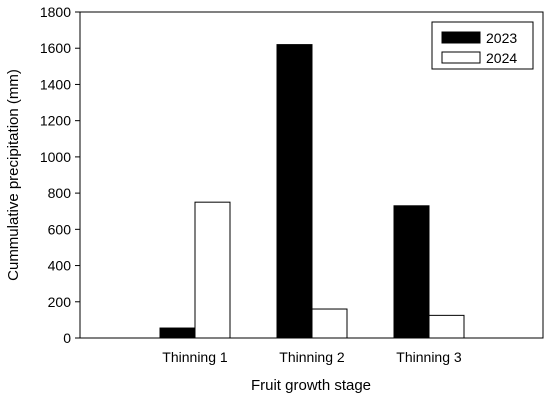 The height and width of the screenshot is (402, 550). What do you see at coordinates (60, 302) in the screenshot?
I see `y-tick-label: 200` at bounding box center [60, 302].